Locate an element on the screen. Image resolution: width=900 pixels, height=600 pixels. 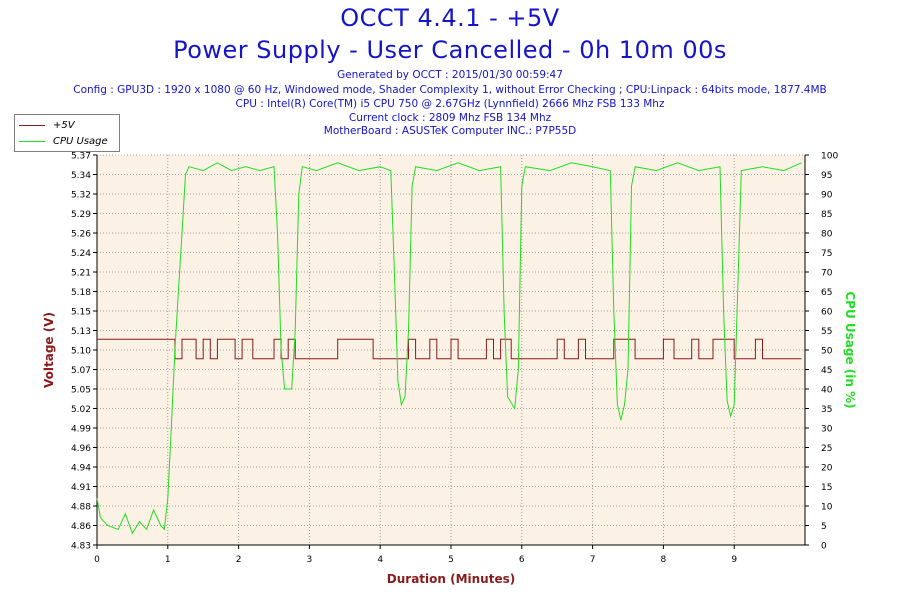
legend-item-voltage: +5V is located at coordinates (47, 125).